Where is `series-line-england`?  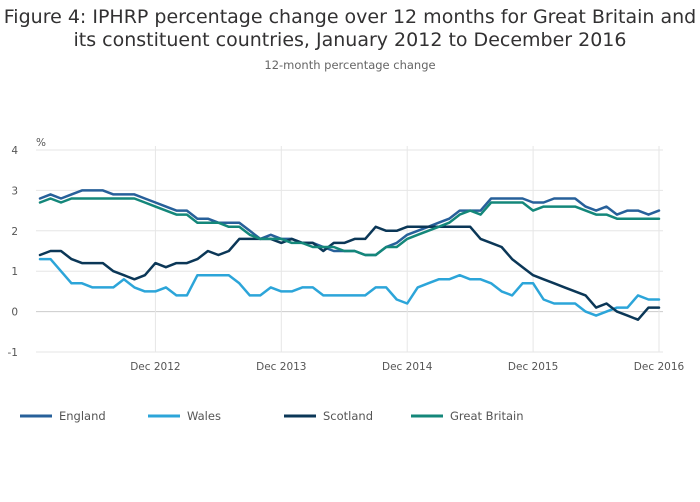
series-line-england is located at coordinates (349, 223).